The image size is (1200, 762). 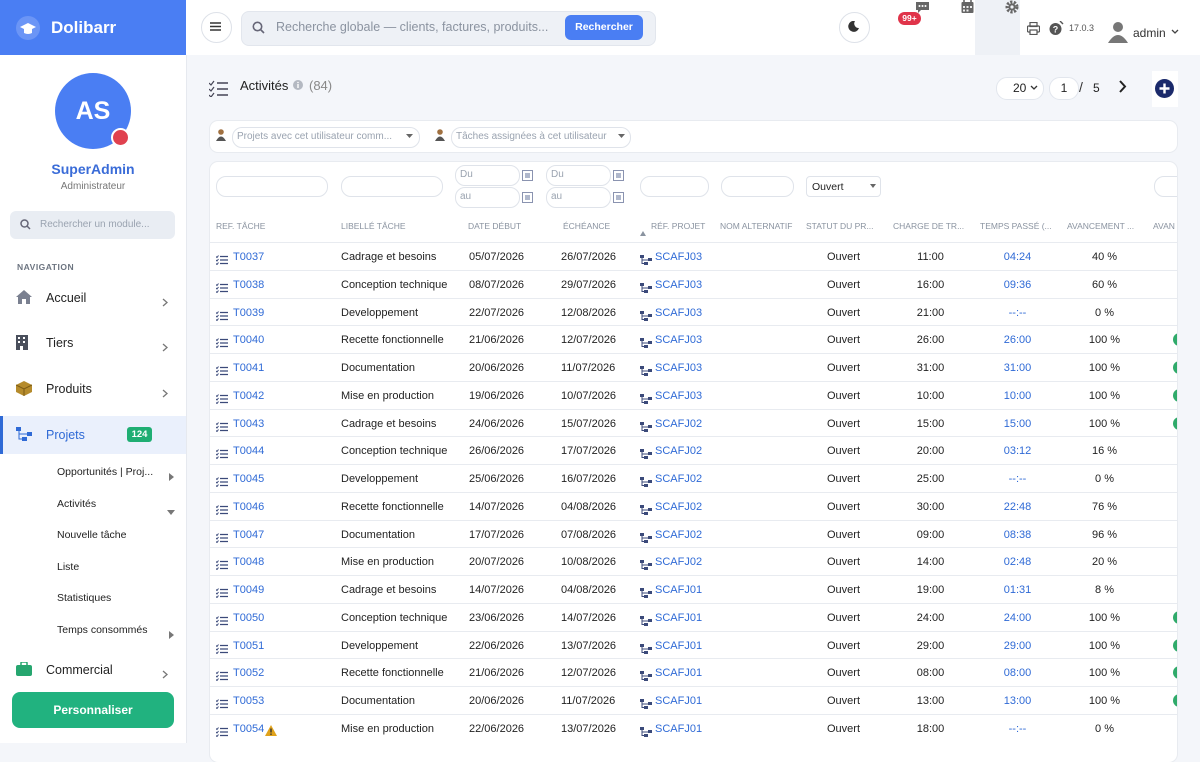 I want to click on time-spent: 26:00, so click(x=1017, y=340).